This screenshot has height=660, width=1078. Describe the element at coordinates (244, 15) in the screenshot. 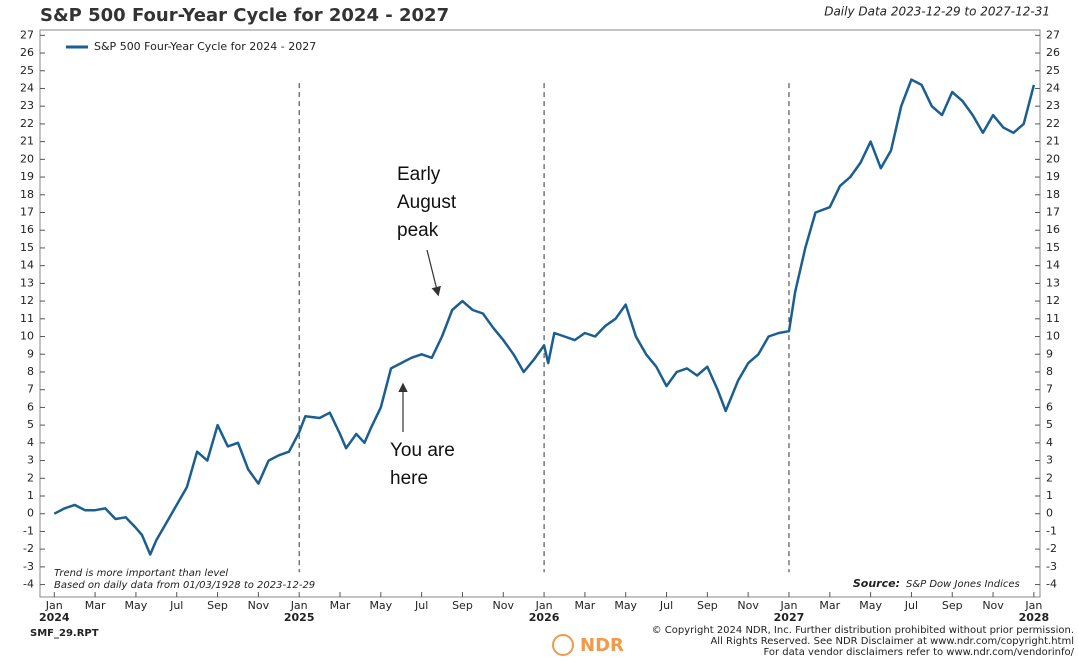

I see `chart-title: S&P 500 Four-Year Cycle for 2024 - 2027` at that location.